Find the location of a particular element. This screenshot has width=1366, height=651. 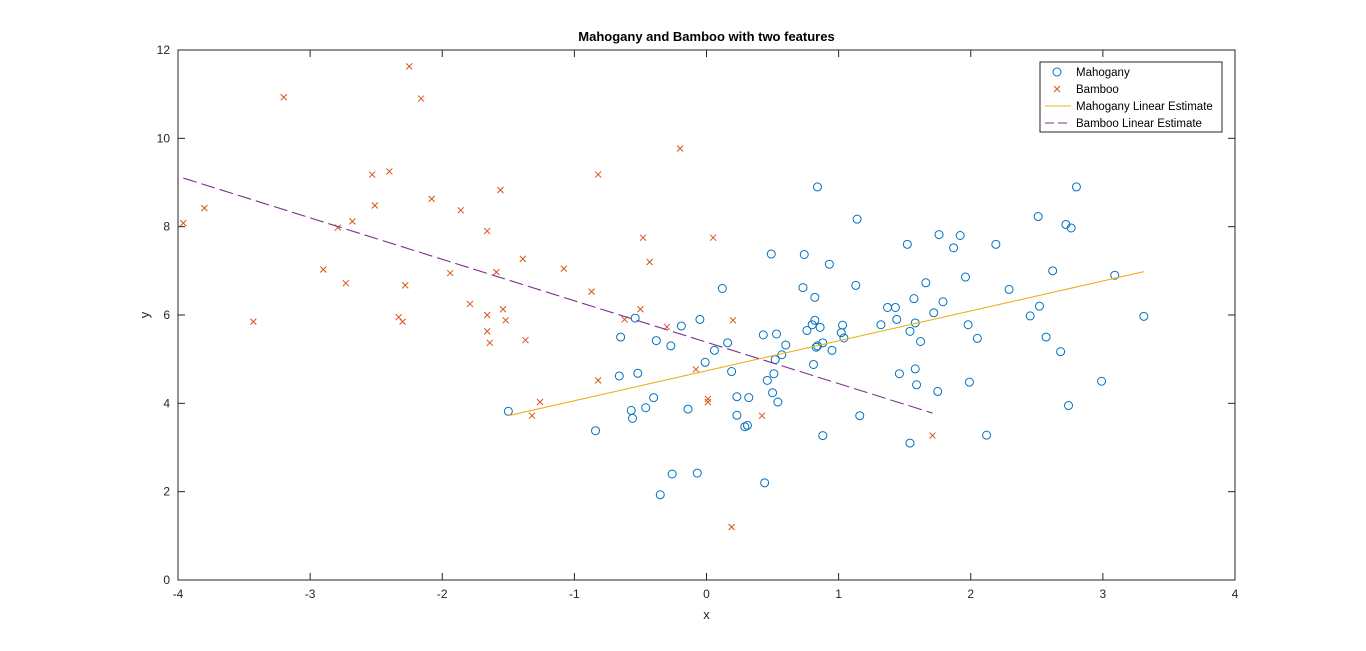

legend-box is located at coordinates (1131, 97).